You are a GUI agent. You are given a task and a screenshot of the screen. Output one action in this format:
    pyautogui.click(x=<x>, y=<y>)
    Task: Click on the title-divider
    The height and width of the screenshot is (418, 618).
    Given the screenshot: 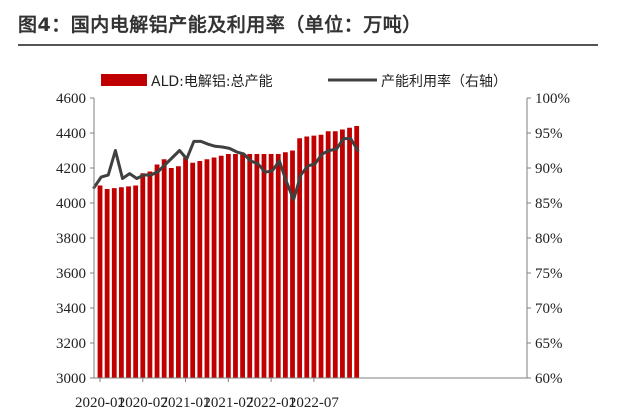 What is the action you would take?
    pyautogui.click(x=308, y=45)
    